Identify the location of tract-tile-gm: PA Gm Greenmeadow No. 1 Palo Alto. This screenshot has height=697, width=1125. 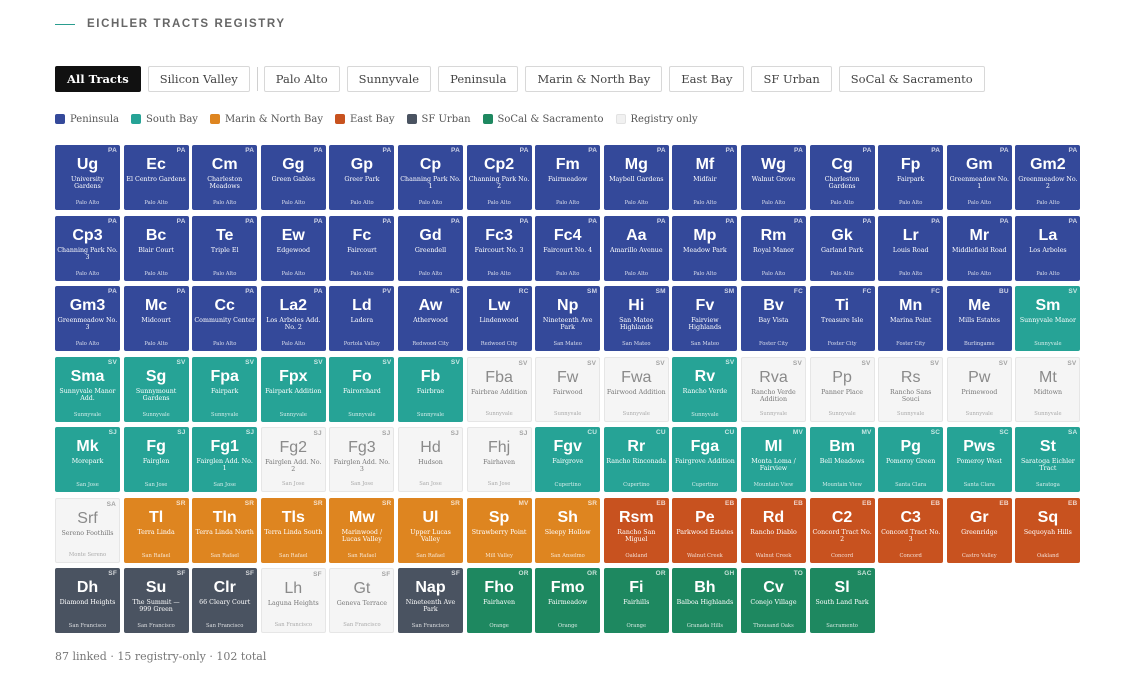
(979, 177).